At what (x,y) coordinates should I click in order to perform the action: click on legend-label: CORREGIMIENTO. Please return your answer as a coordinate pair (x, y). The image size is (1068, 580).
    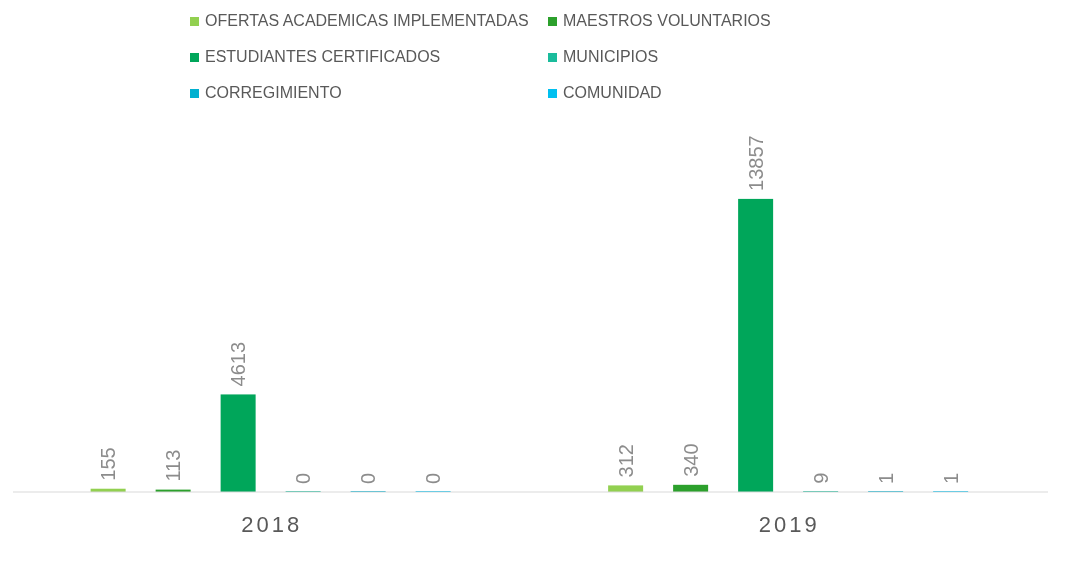
    Looking at the image, I should click on (273, 93).